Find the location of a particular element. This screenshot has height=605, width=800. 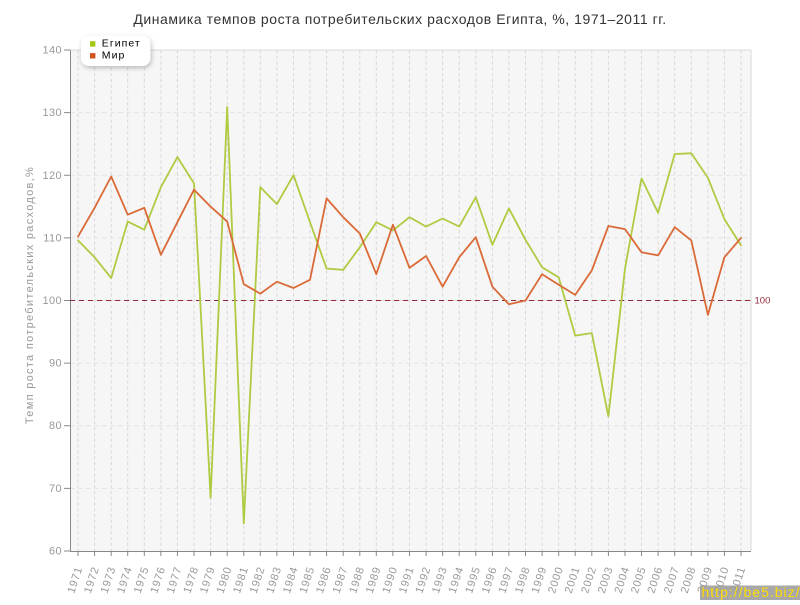

svg-text: Египет is located at coordinates (121, 44).